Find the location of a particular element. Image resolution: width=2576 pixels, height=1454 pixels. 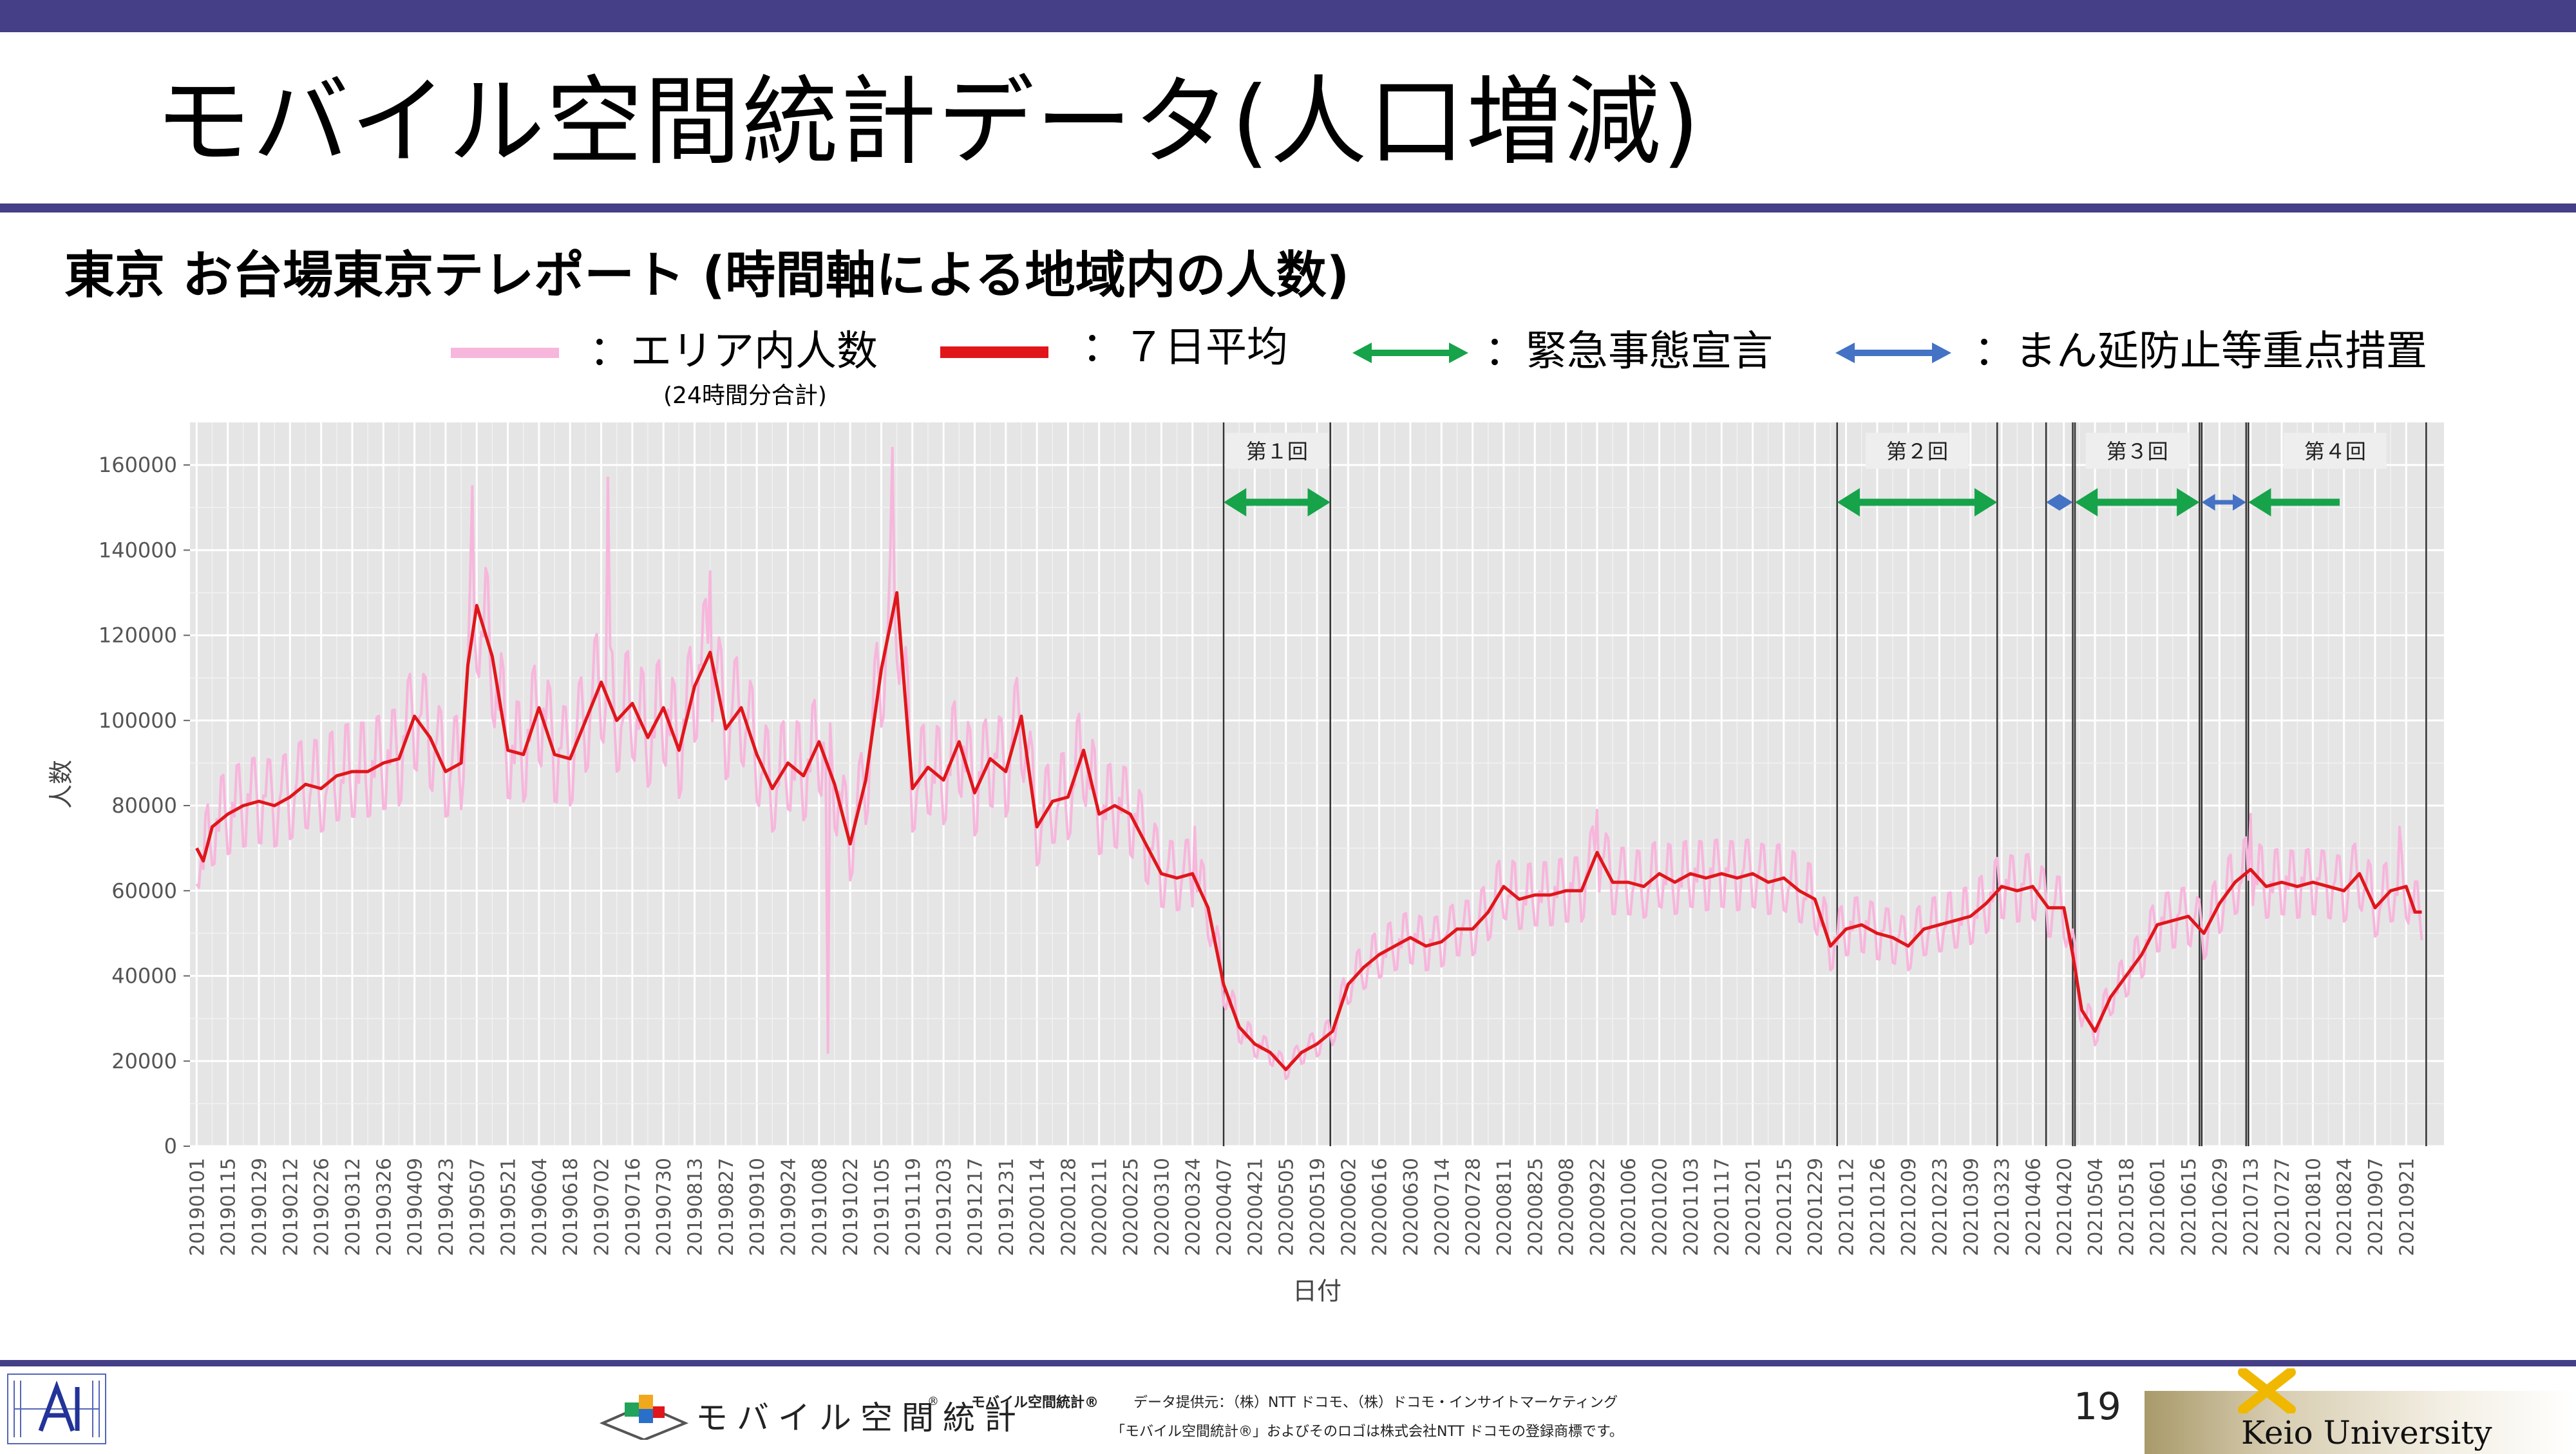

x-tick-label: 20190702 is located at coordinates (603, 1207).